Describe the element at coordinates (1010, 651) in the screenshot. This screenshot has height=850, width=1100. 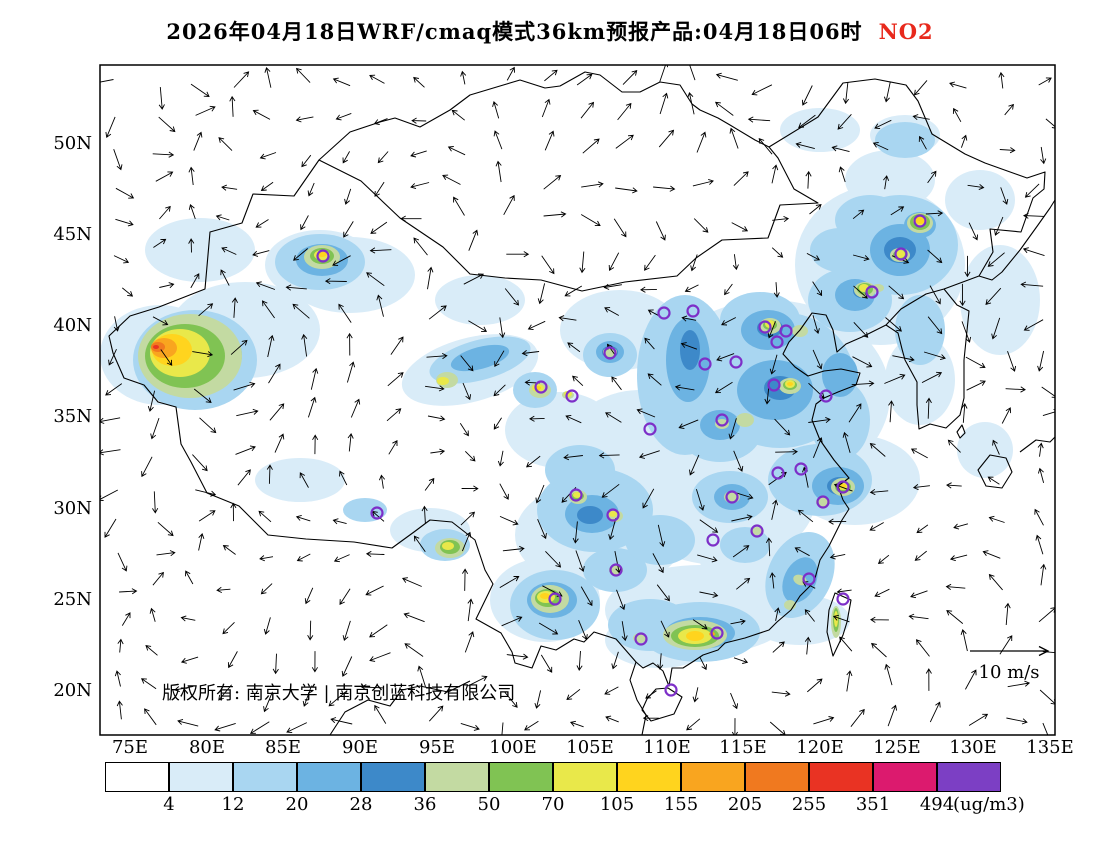
I see `wind-scale-arrow` at that location.